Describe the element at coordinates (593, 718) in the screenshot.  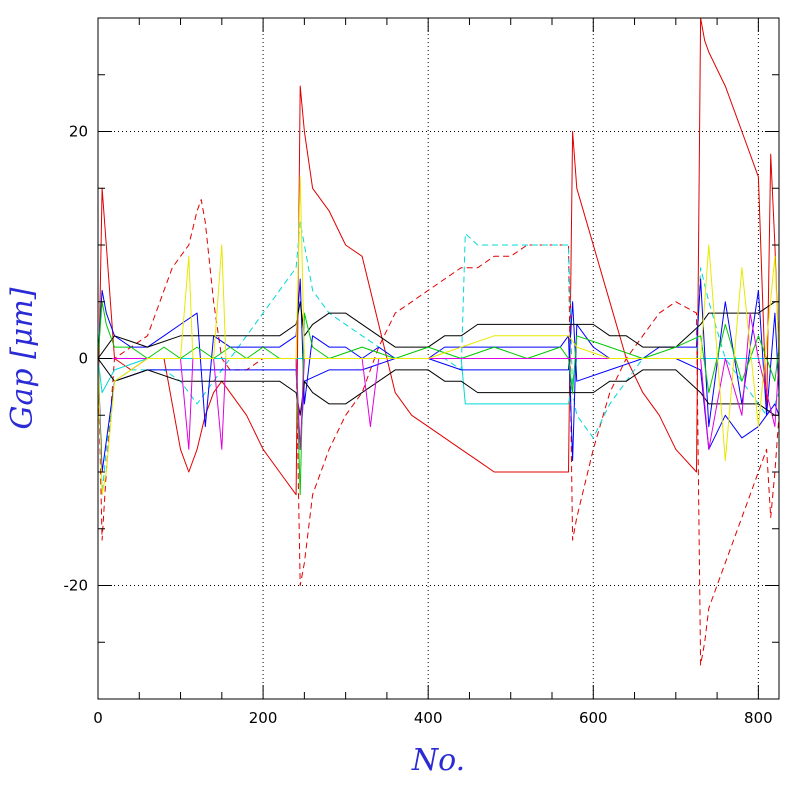
I see `x-tick-label: 600` at that location.